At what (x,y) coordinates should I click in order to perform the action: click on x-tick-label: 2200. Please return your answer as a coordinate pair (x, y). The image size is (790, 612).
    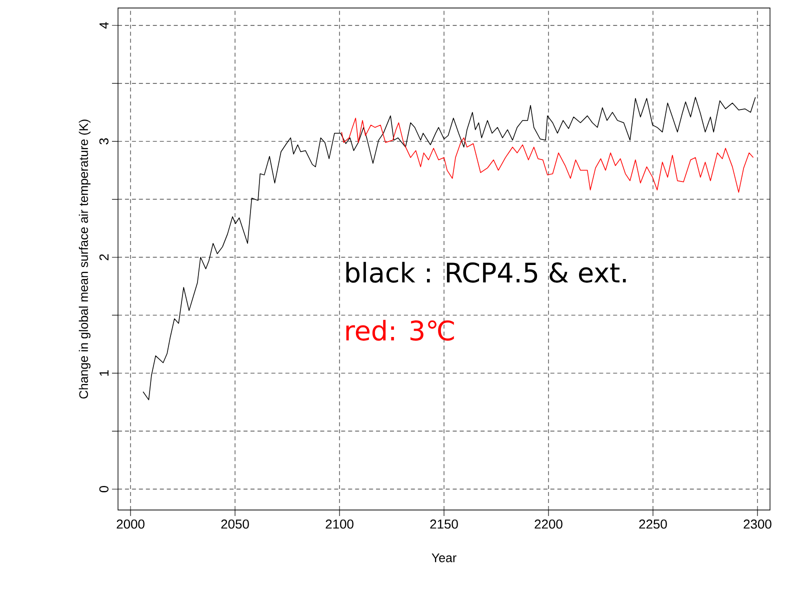
    Looking at the image, I should click on (548, 524).